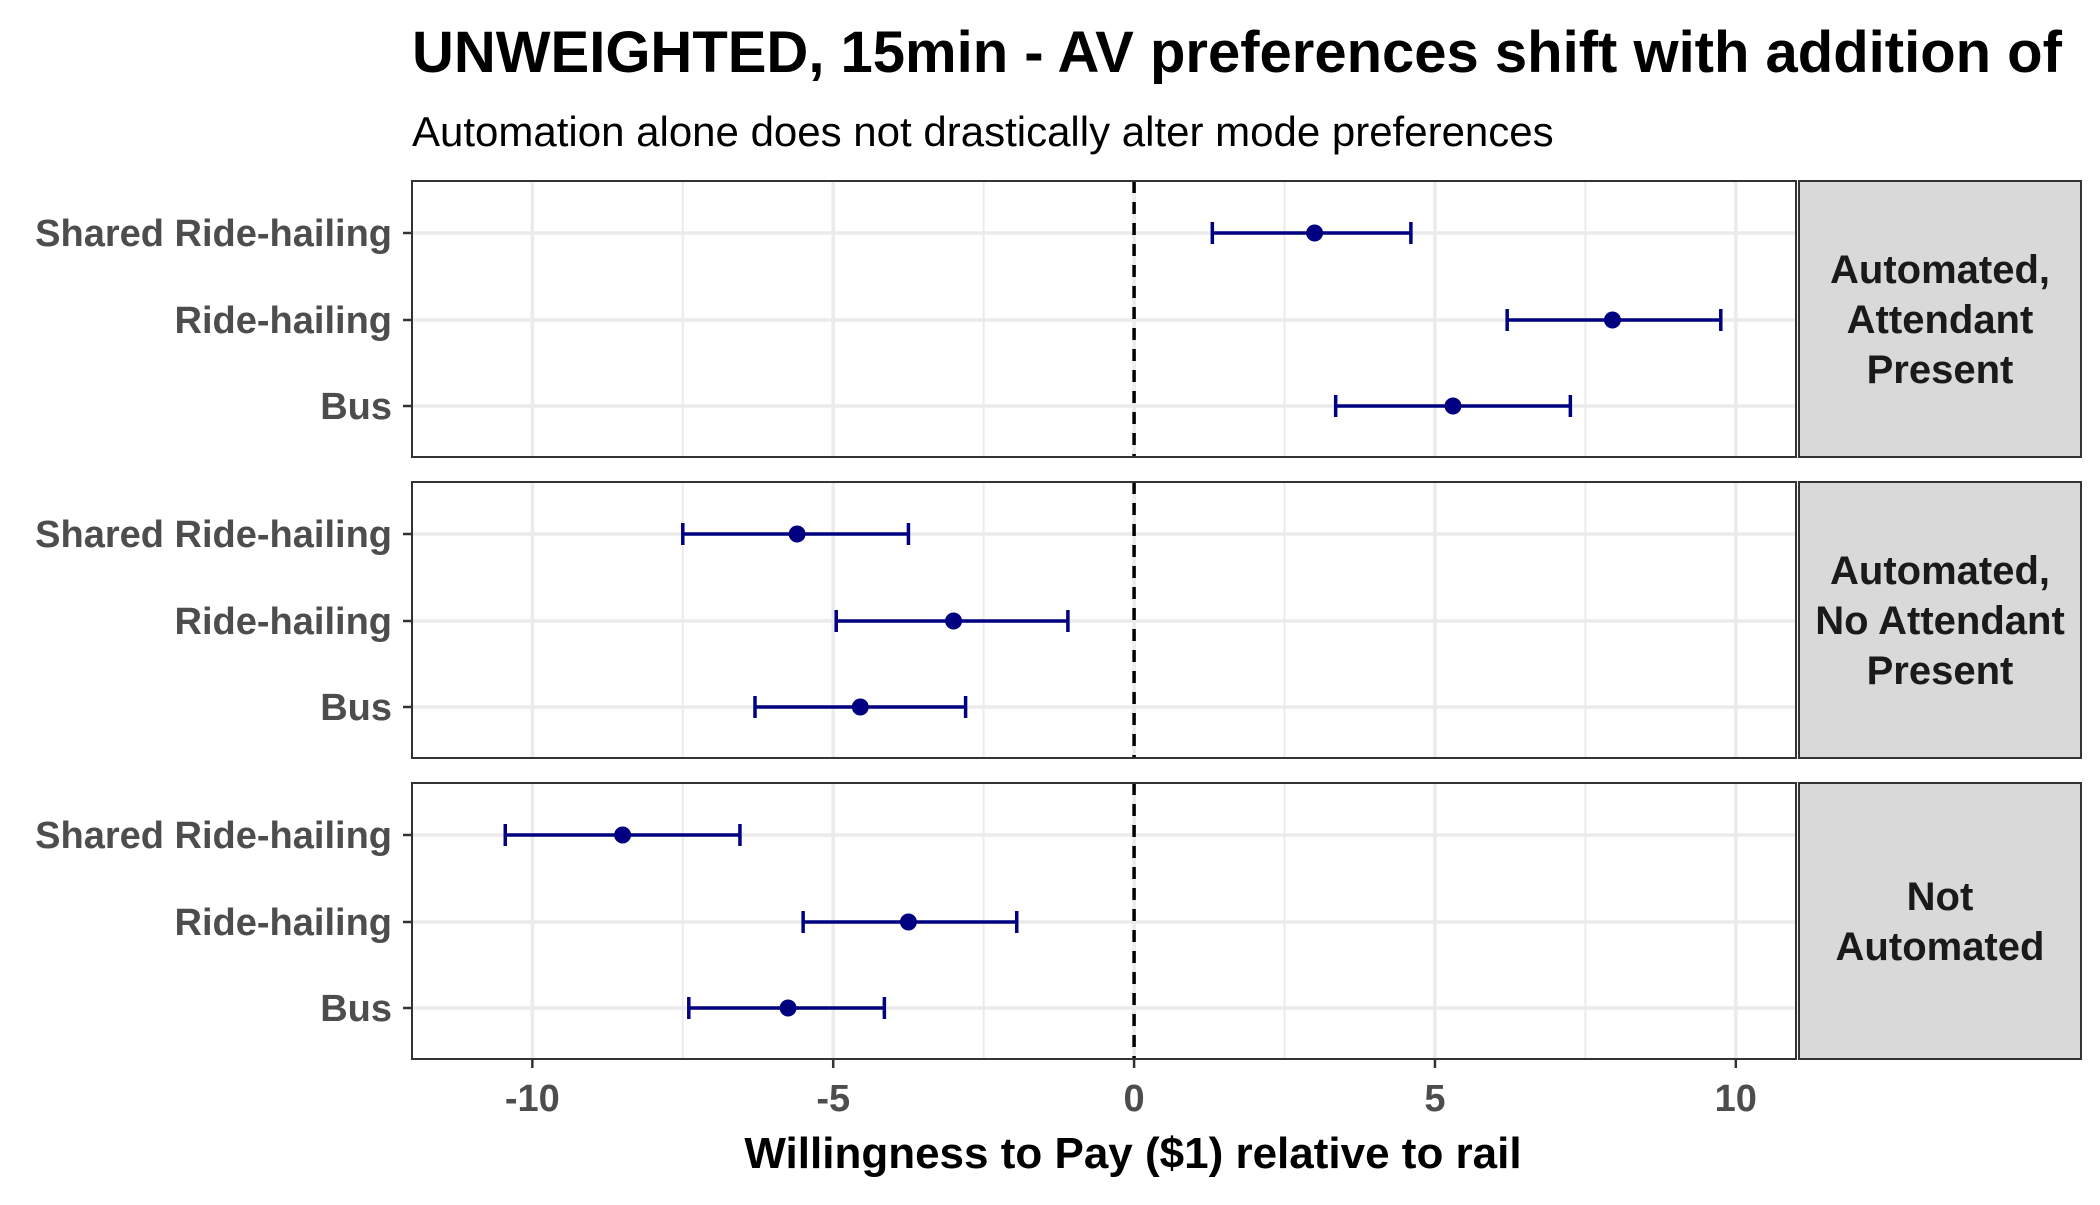 The image size is (2100, 1205). I want to click on x-tick-label: 5, so click(1434, 1099).